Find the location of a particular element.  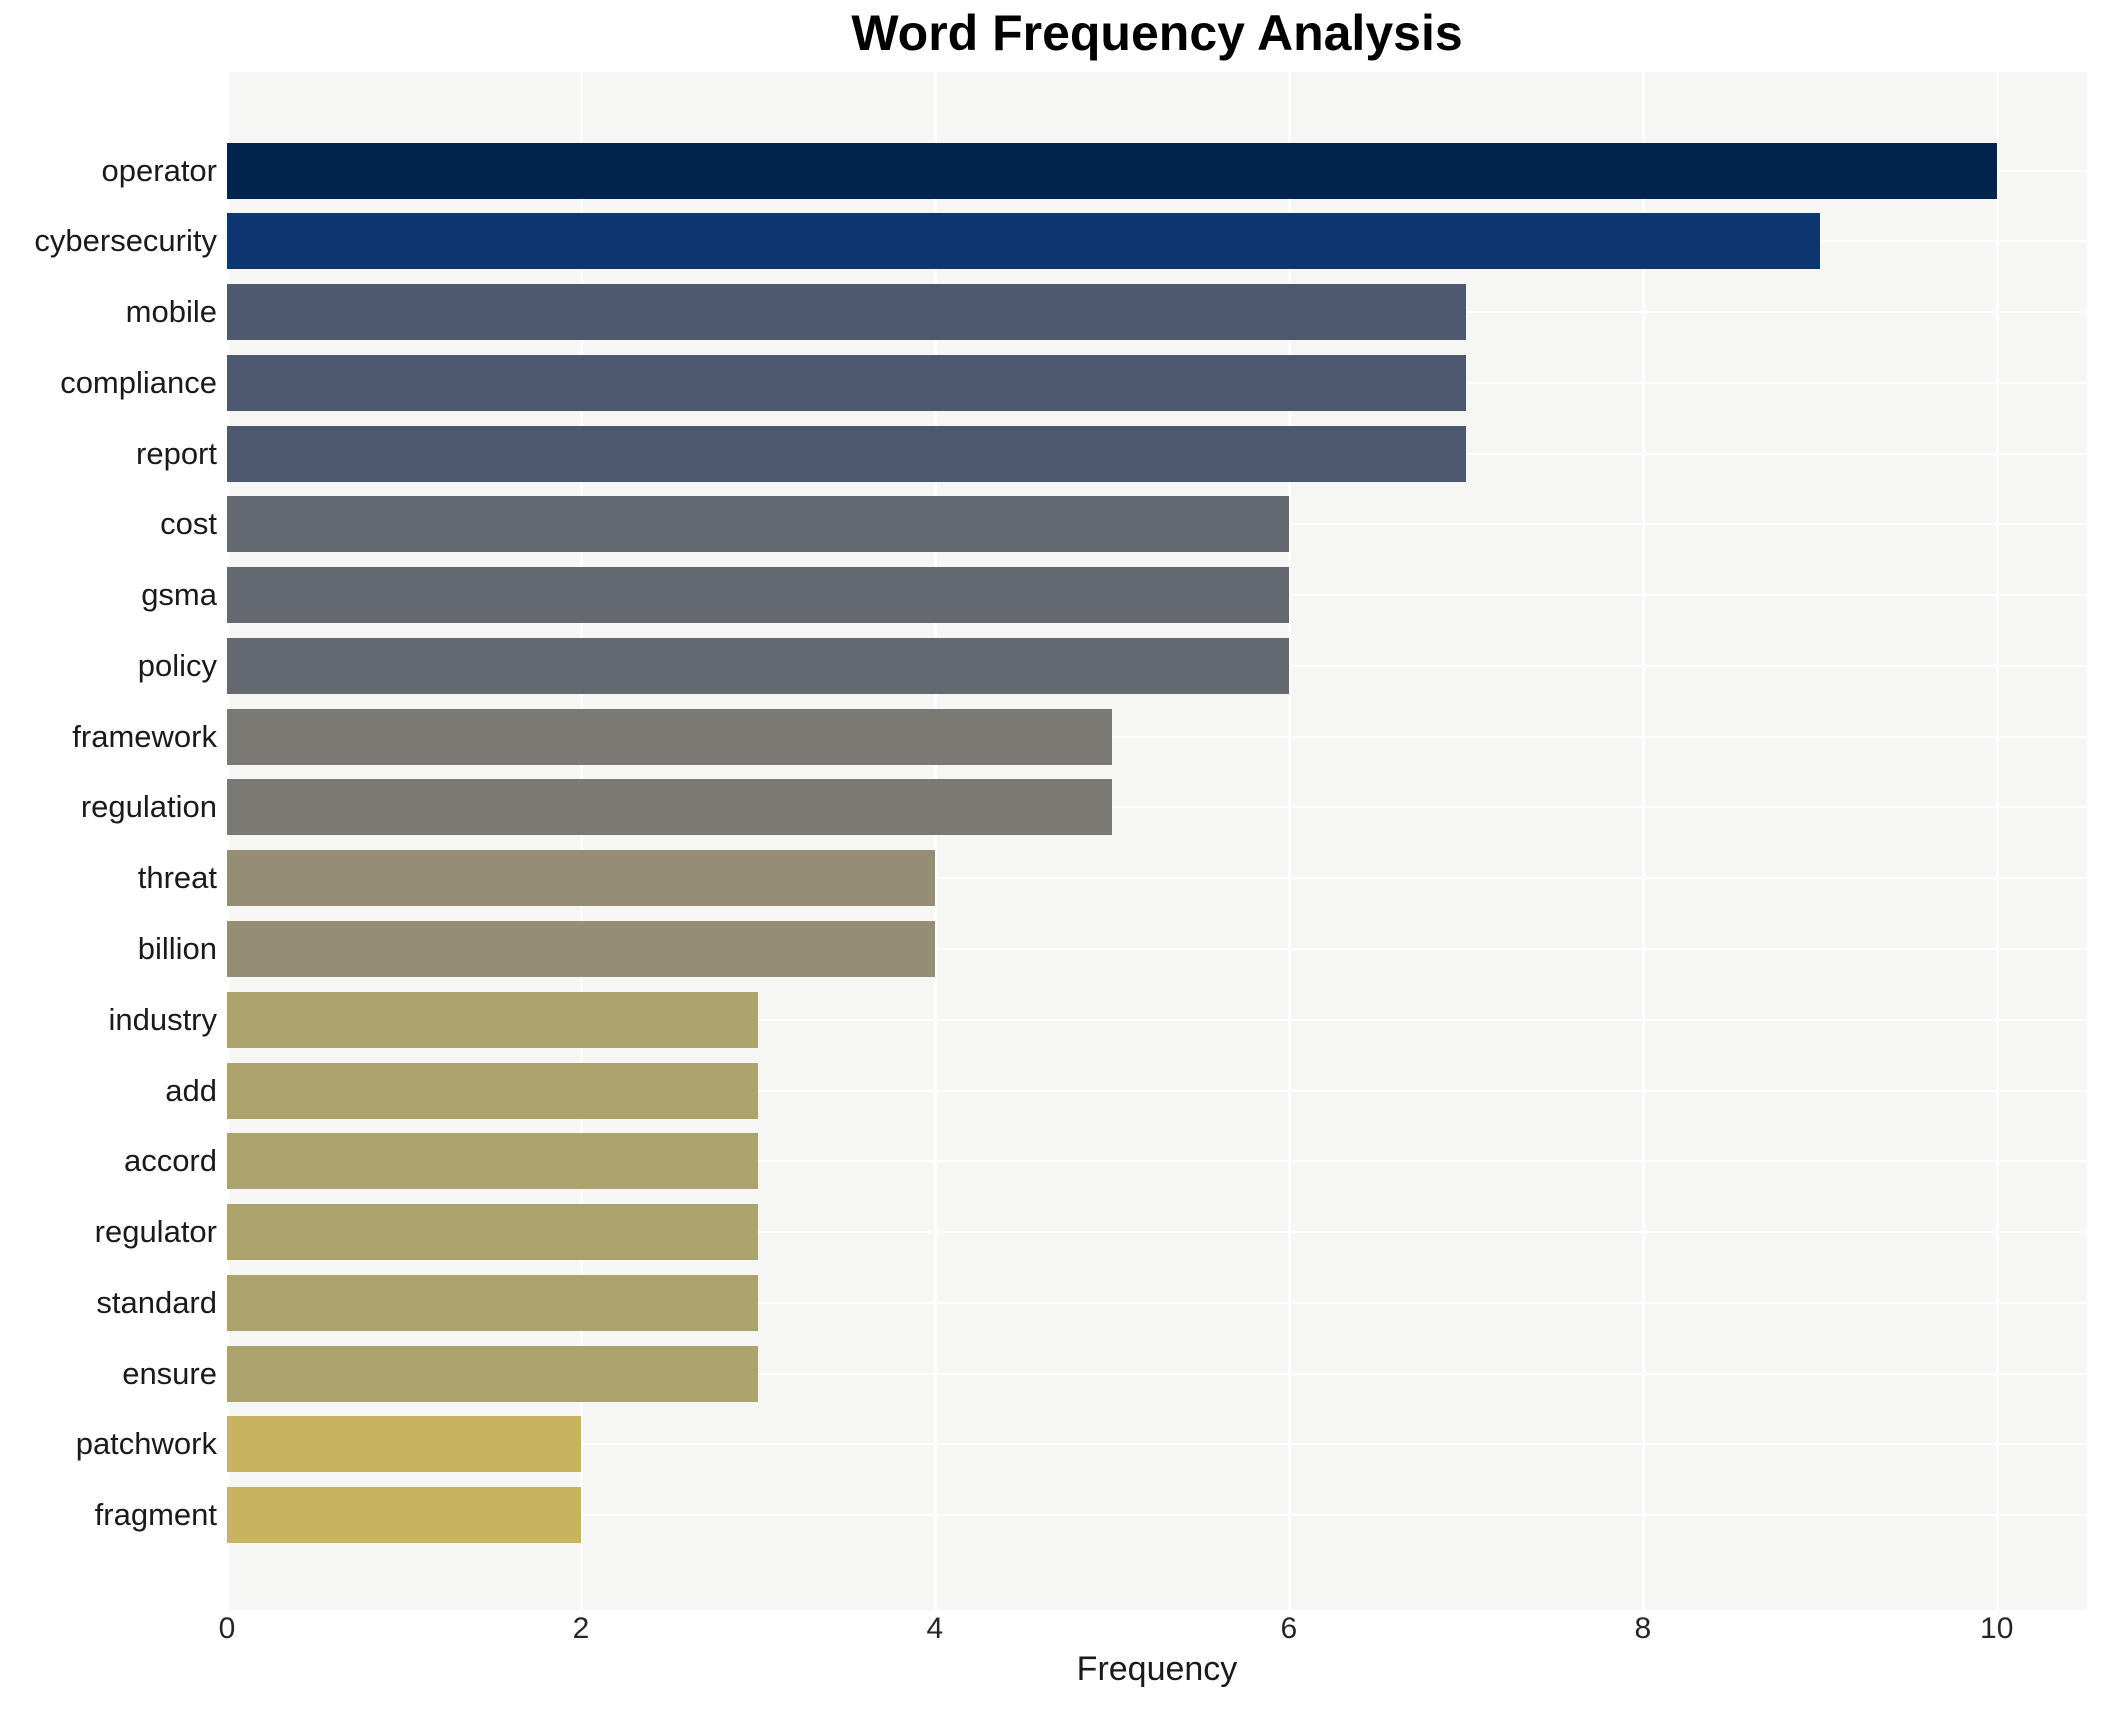

y-label-threat: threat is located at coordinates (177, 878).